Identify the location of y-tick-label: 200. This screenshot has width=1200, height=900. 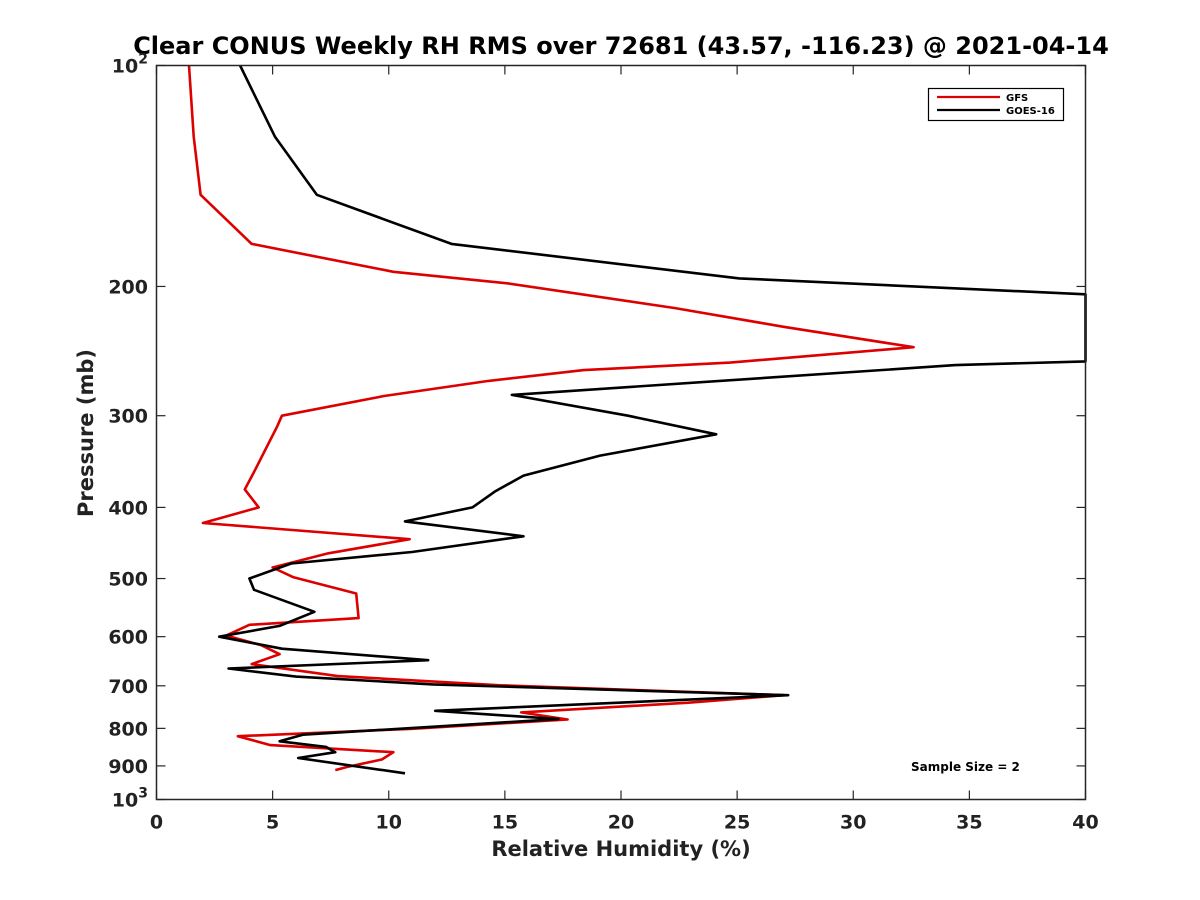
(128, 287).